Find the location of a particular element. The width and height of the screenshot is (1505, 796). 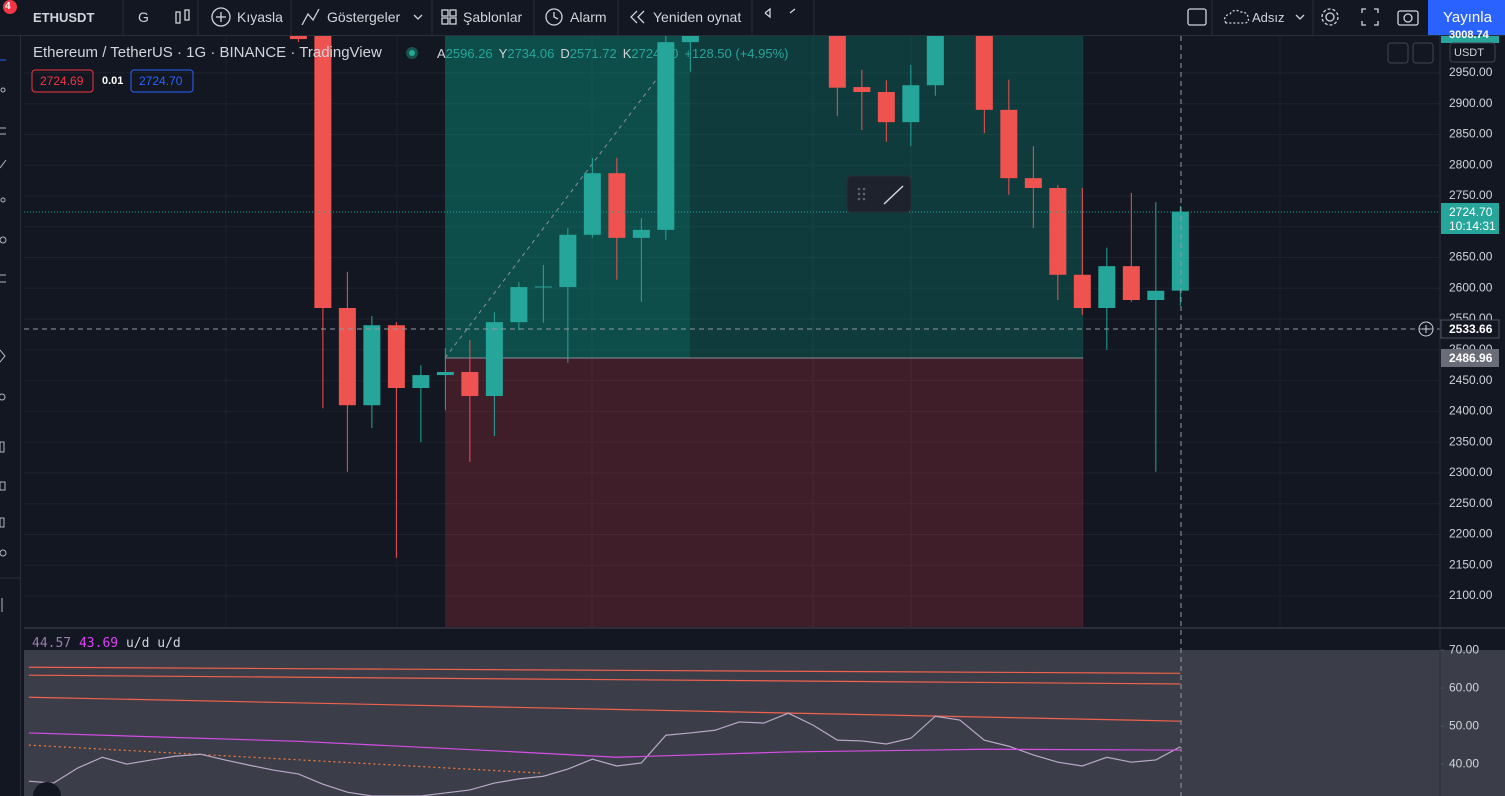

ohlc-label: D is located at coordinates (565, 53).